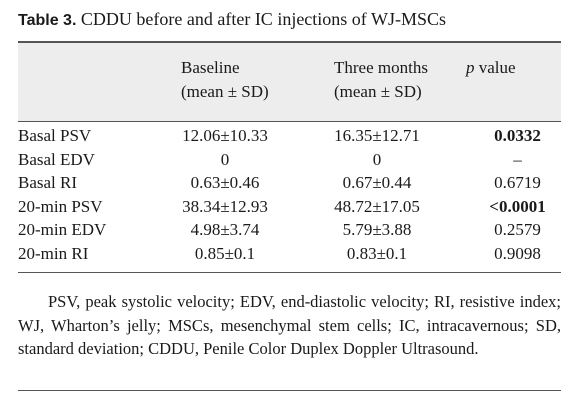 The width and height of the screenshot is (577, 406). Describe the element at coordinates (53, 253) in the screenshot. I see `row-label: 20-min RI` at that location.